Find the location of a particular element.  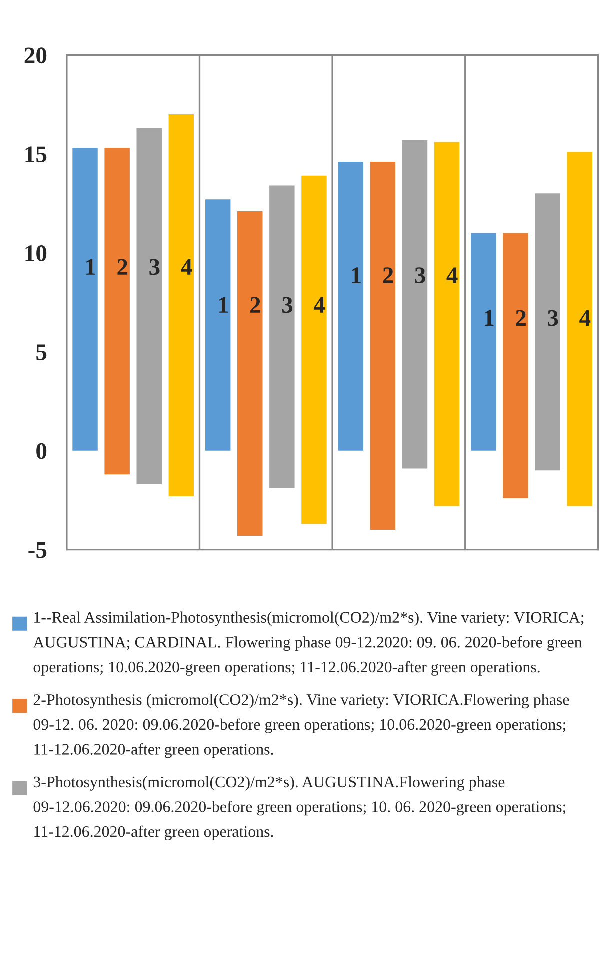

y-tick-label: 5 is located at coordinates (41, 352).